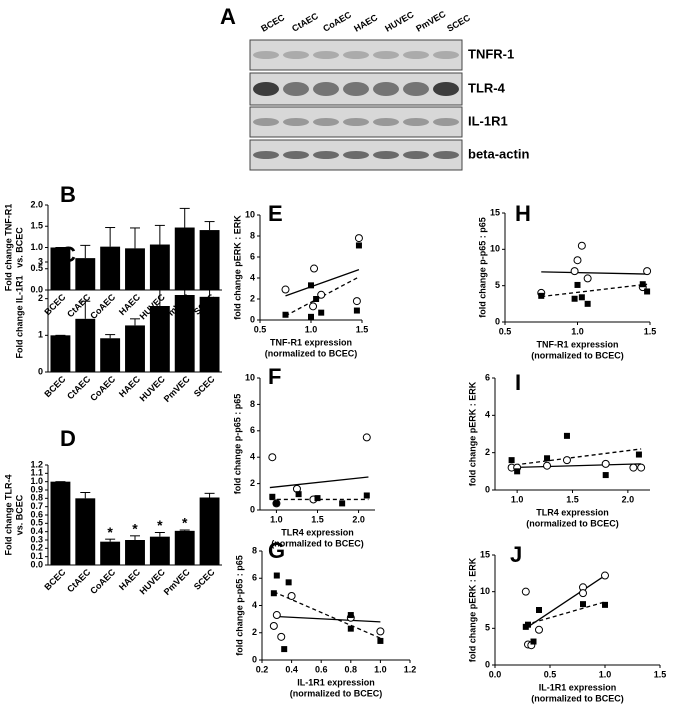  I want to click on y-tick-label: 0.1, so click(36, 556).